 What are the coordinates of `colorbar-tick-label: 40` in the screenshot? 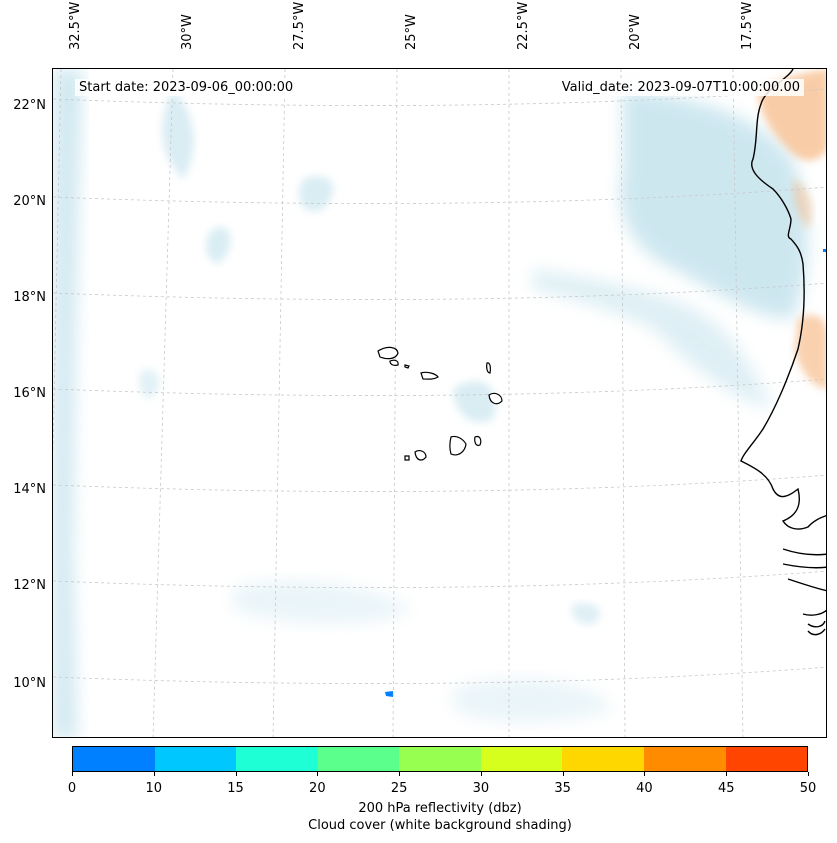 It's located at (644, 788).